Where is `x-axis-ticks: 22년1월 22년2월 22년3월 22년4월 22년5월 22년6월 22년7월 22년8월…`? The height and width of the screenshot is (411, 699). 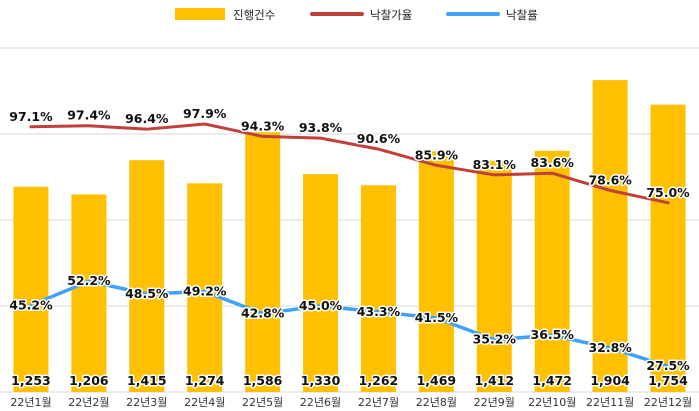
x-axis-ticks: 22년1월 22년2월 22년3월 22년4월 22년5월 22년6월 22년7월 22년8월… is located at coordinates (351, 402).